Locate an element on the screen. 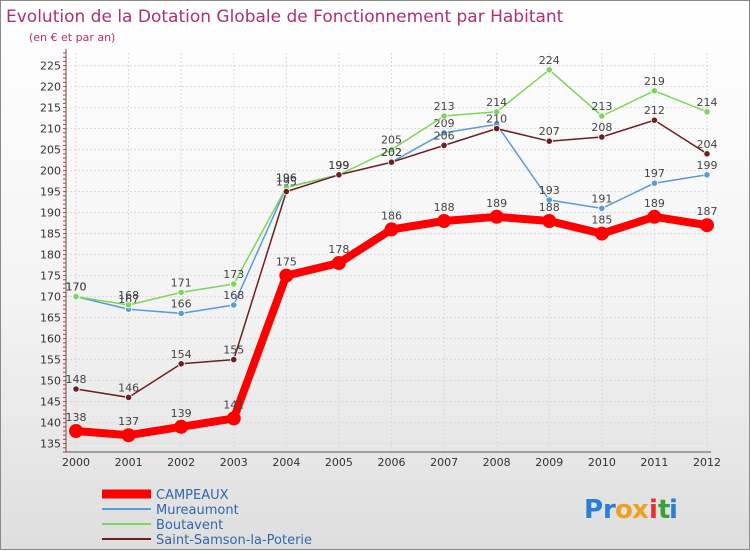  data-label: 212 is located at coordinates (654, 110).